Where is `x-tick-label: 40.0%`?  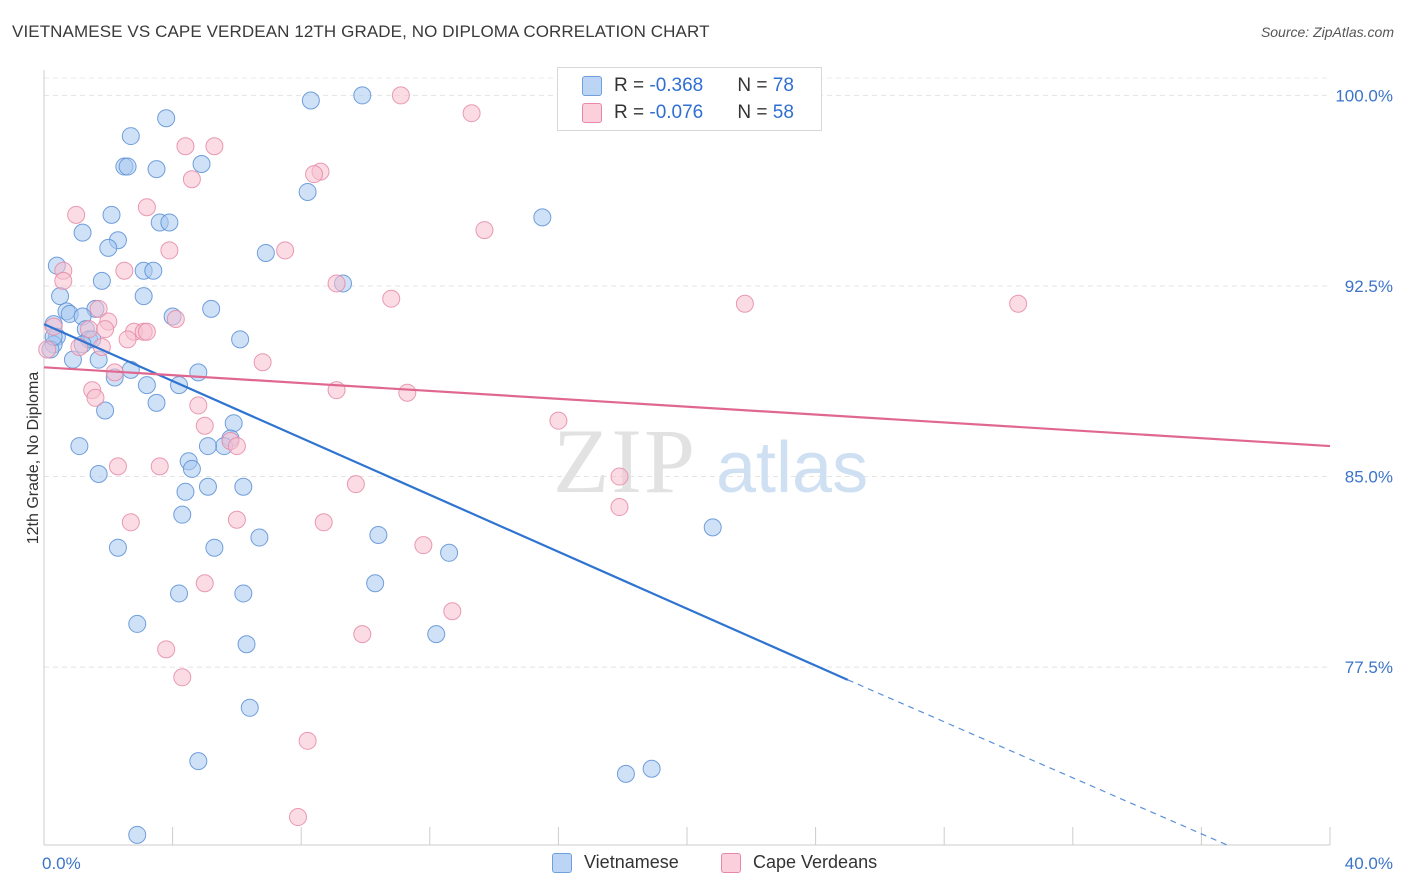 x-tick-label: 40.0% is located at coordinates (1369, 863).